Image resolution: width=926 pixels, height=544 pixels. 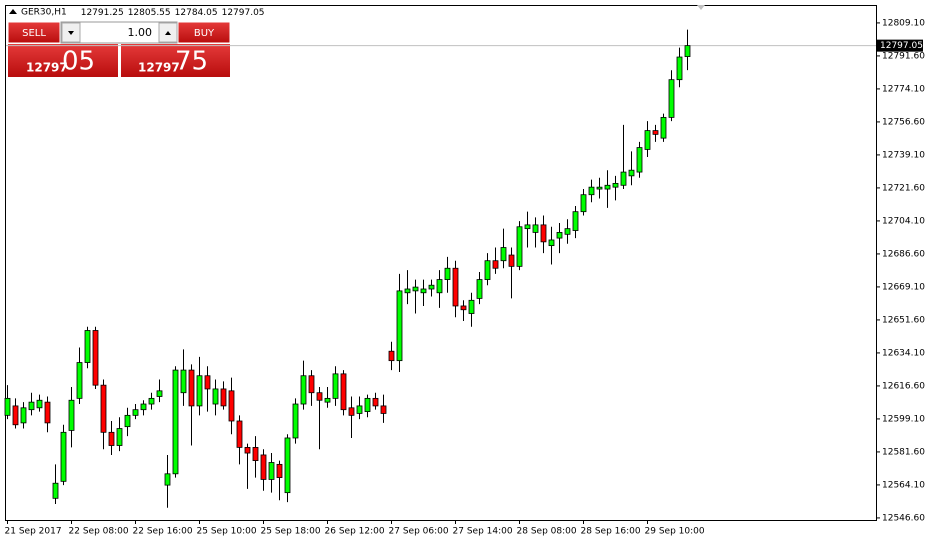 I want to click on x-tick-label: 22 Sep 08:00, so click(x=99, y=532).